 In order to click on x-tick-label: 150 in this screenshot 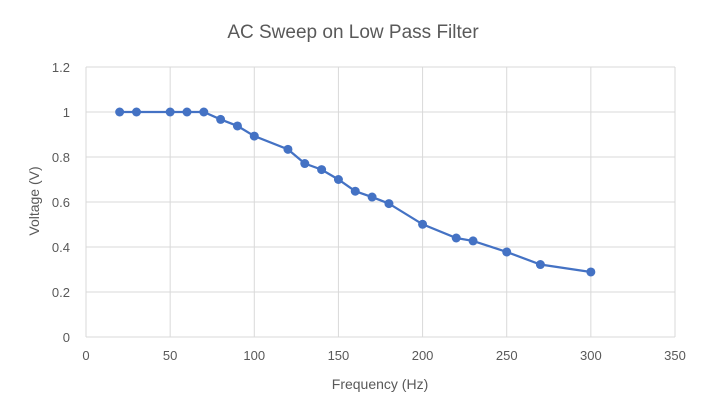, I will do `click(339, 355)`.